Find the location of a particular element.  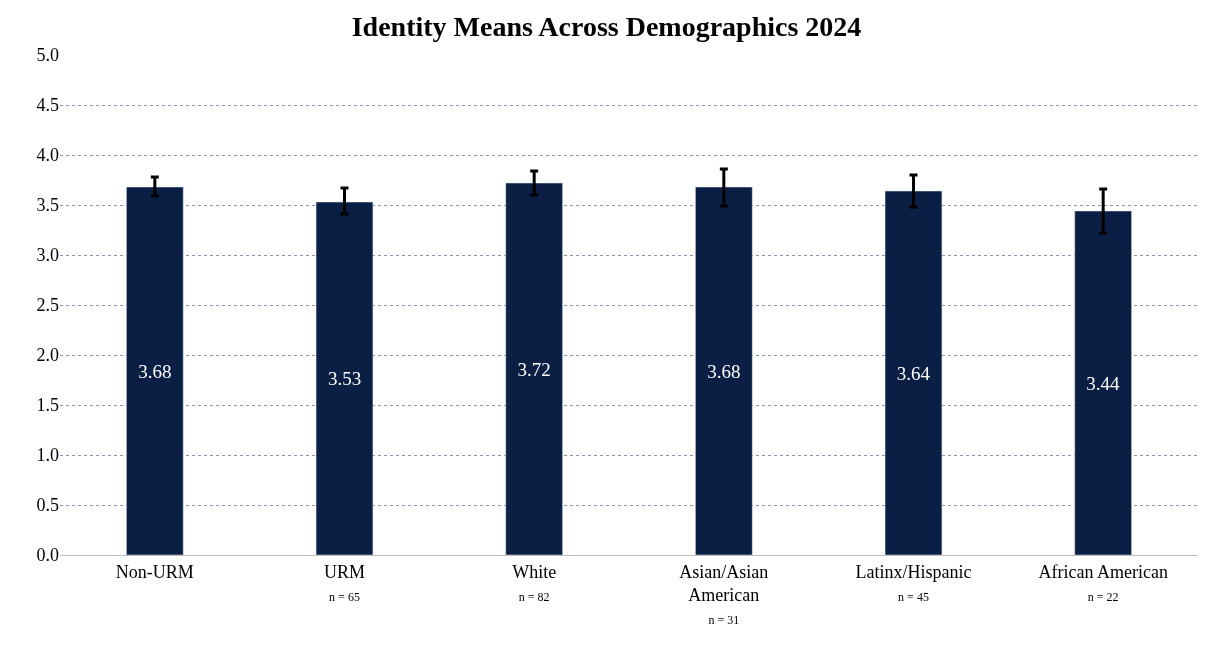

y-tick-label: 3.0 is located at coordinates (47, 255).